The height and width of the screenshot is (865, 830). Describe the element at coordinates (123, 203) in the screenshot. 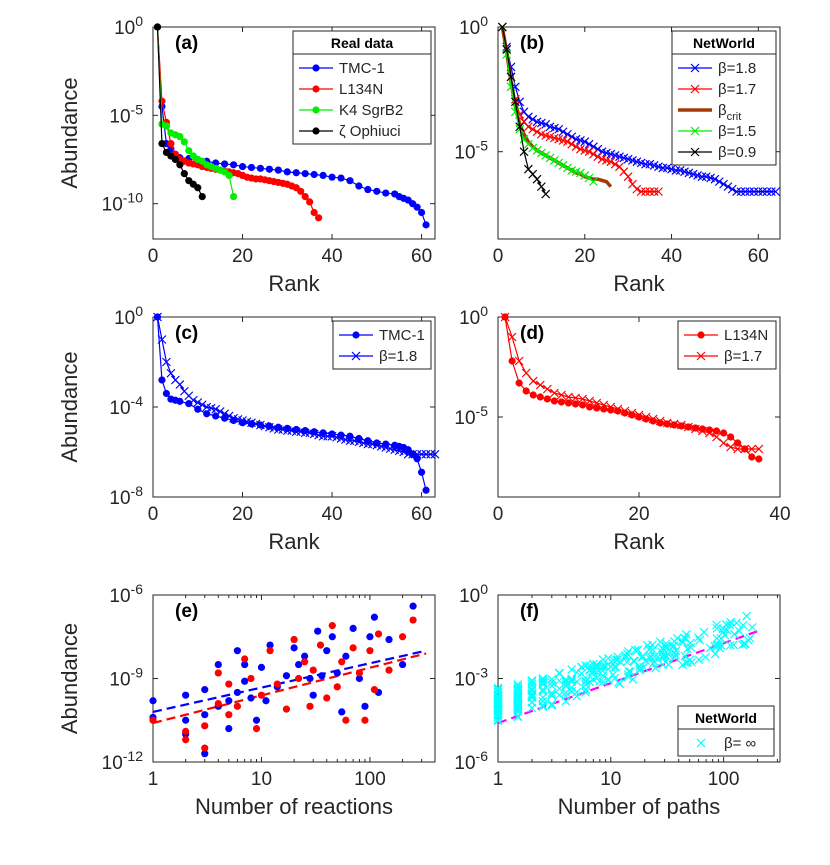

I see `y-tick-label: 10⁻¹⁰` at that location.